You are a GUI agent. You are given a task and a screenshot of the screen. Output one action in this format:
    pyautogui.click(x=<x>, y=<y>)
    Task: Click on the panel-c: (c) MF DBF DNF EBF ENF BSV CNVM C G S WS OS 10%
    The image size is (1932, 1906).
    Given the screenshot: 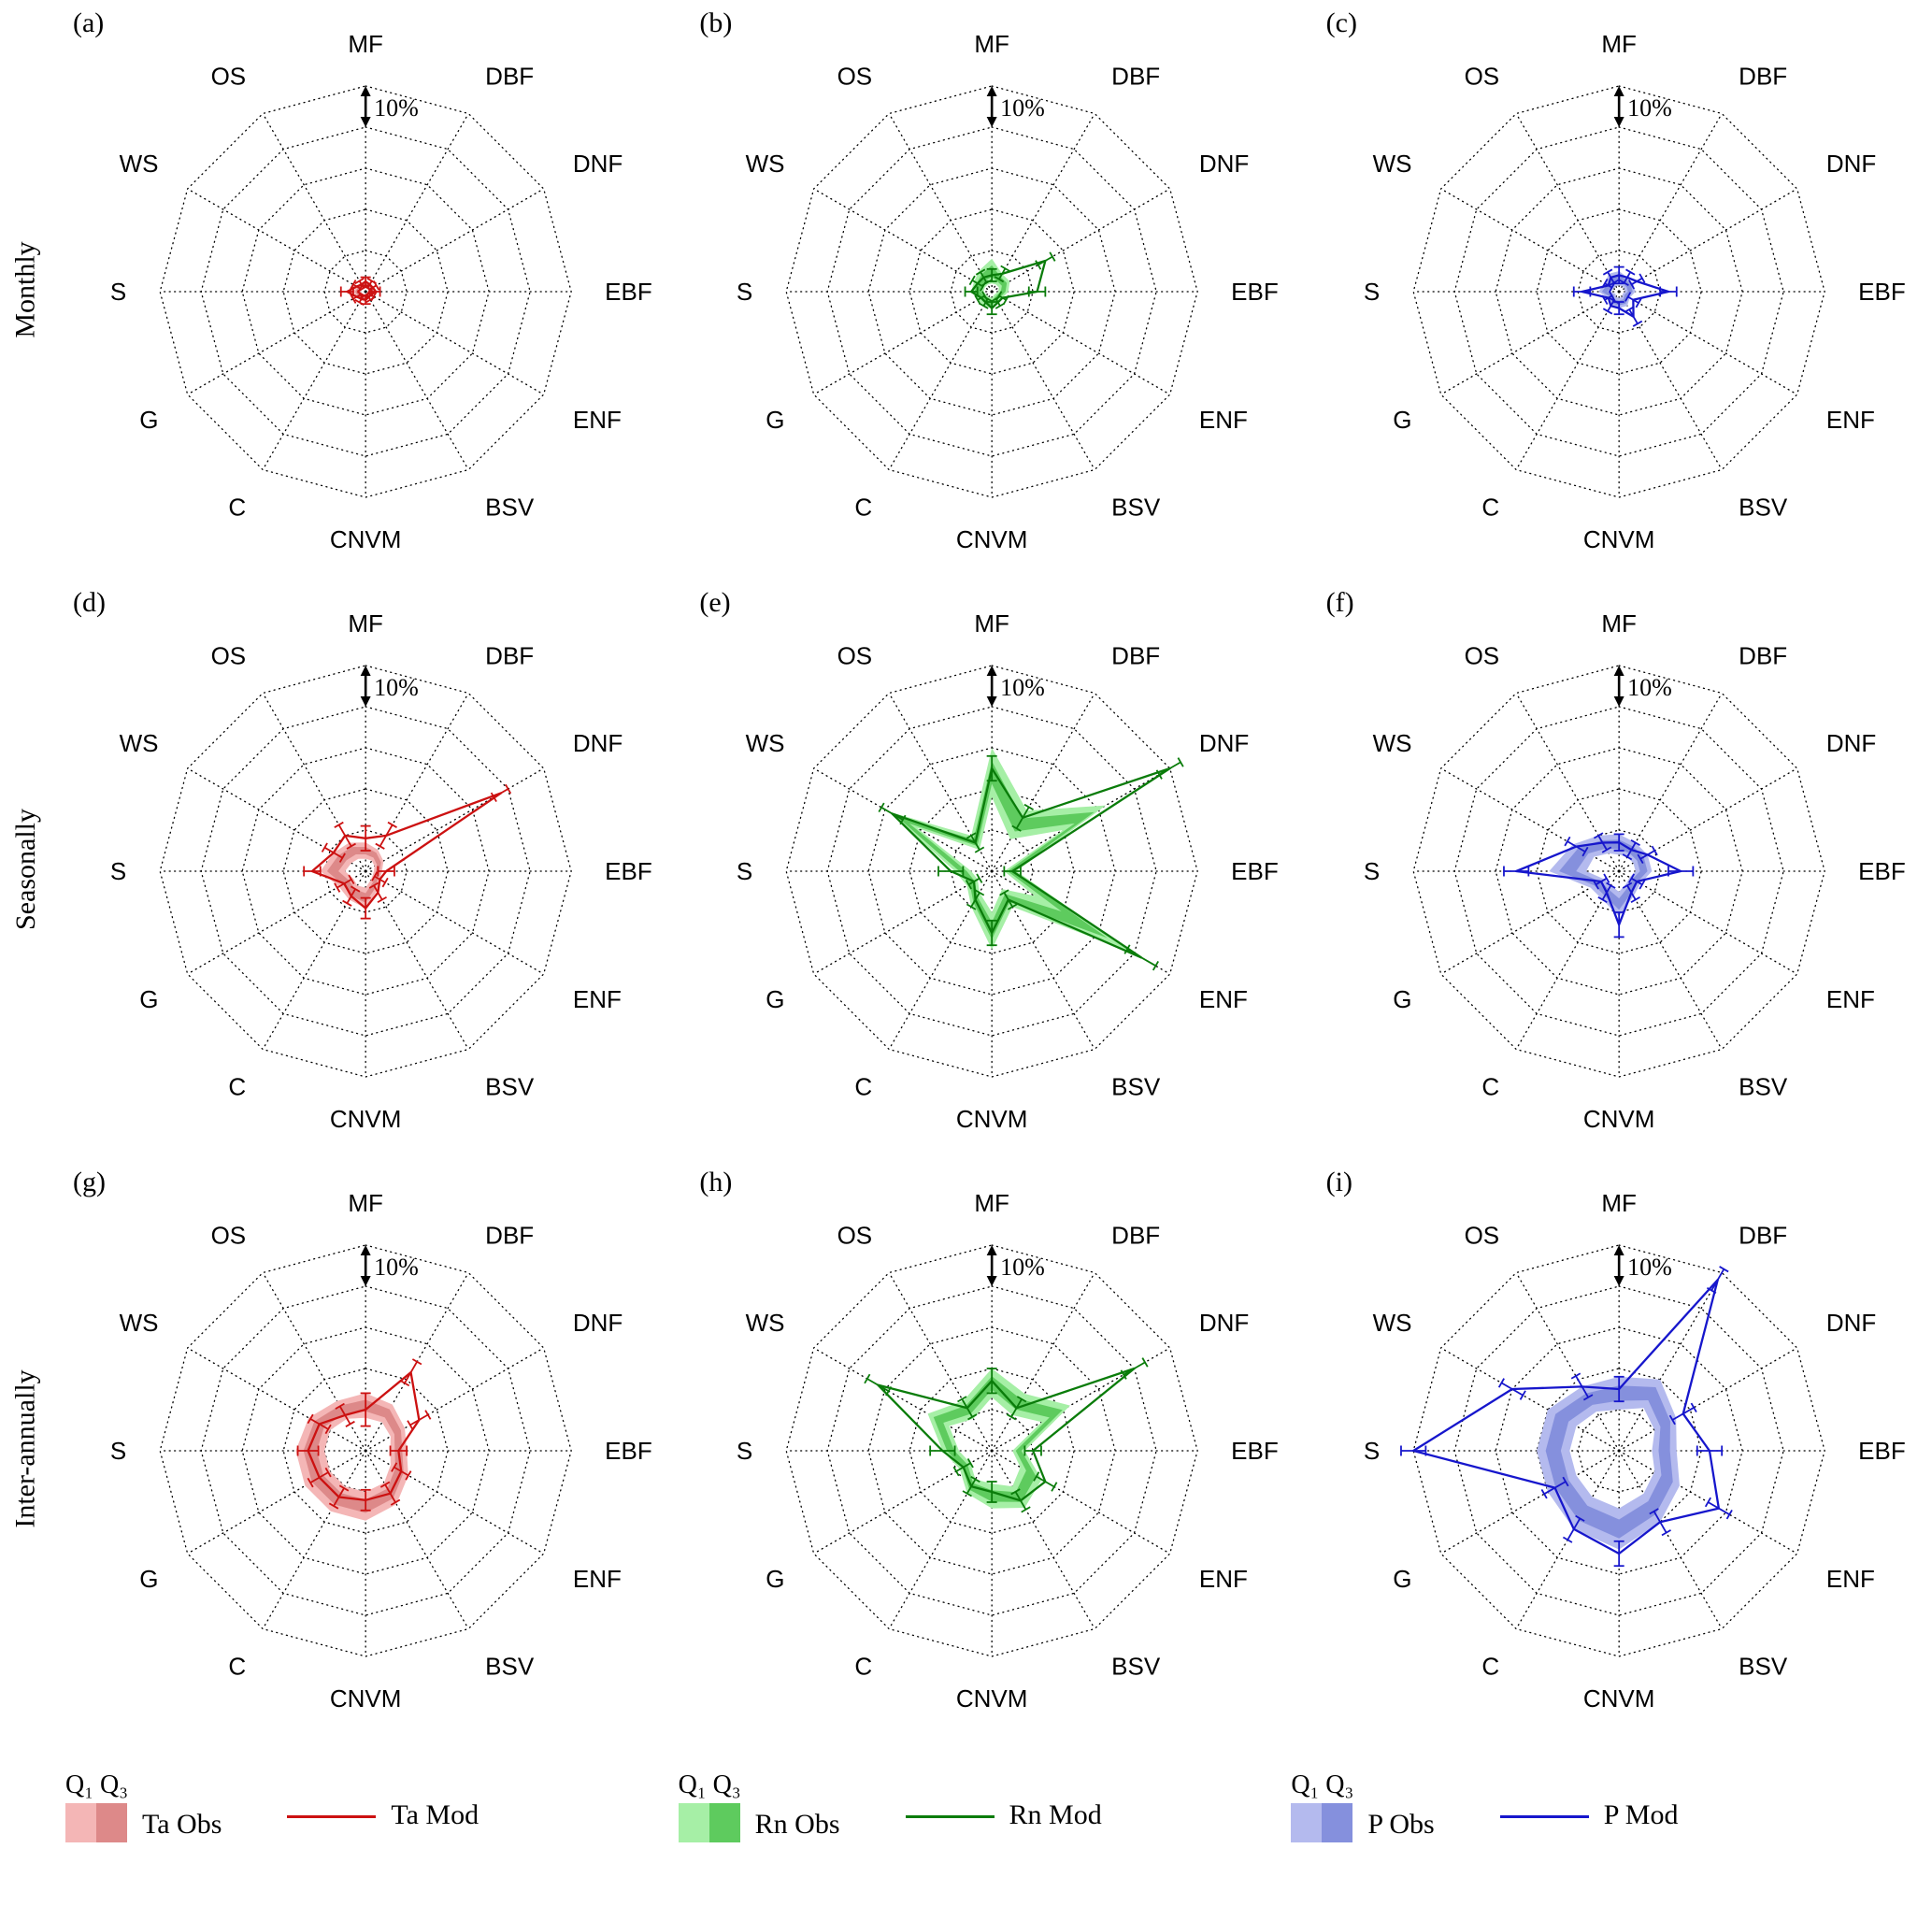 What is the action you would take?
    pyautogui.click(x=1619, y=290)
    